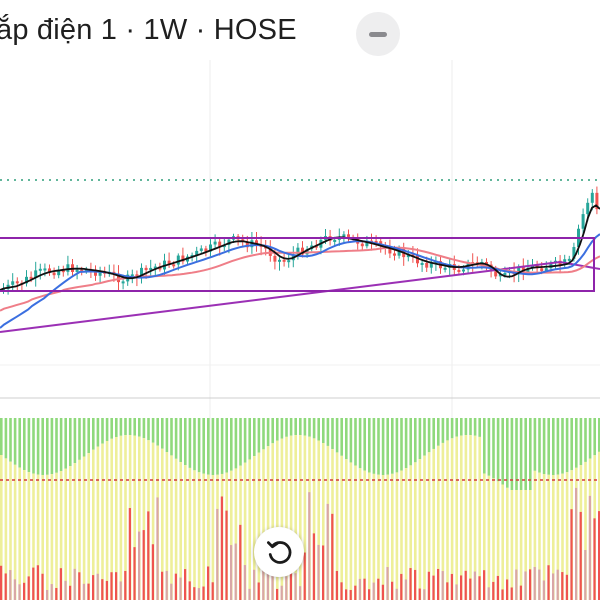 The image size is (600, 600). I want to click on moving-average-black, so click(300, 247).